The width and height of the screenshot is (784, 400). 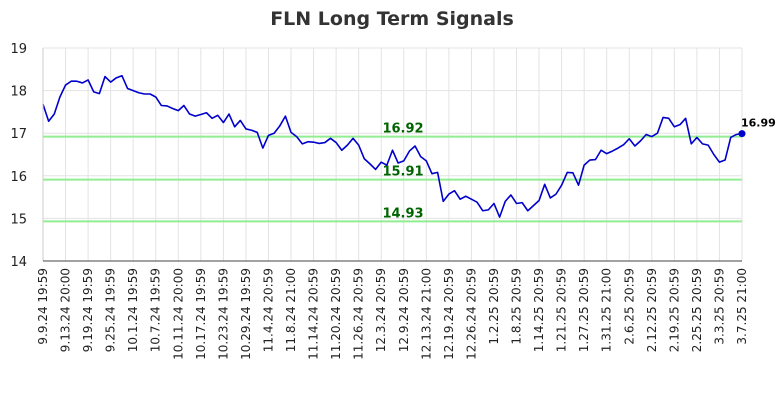 I want to click on x-tick-label: 11.20.24 20:59, so click(x=336, y=314).